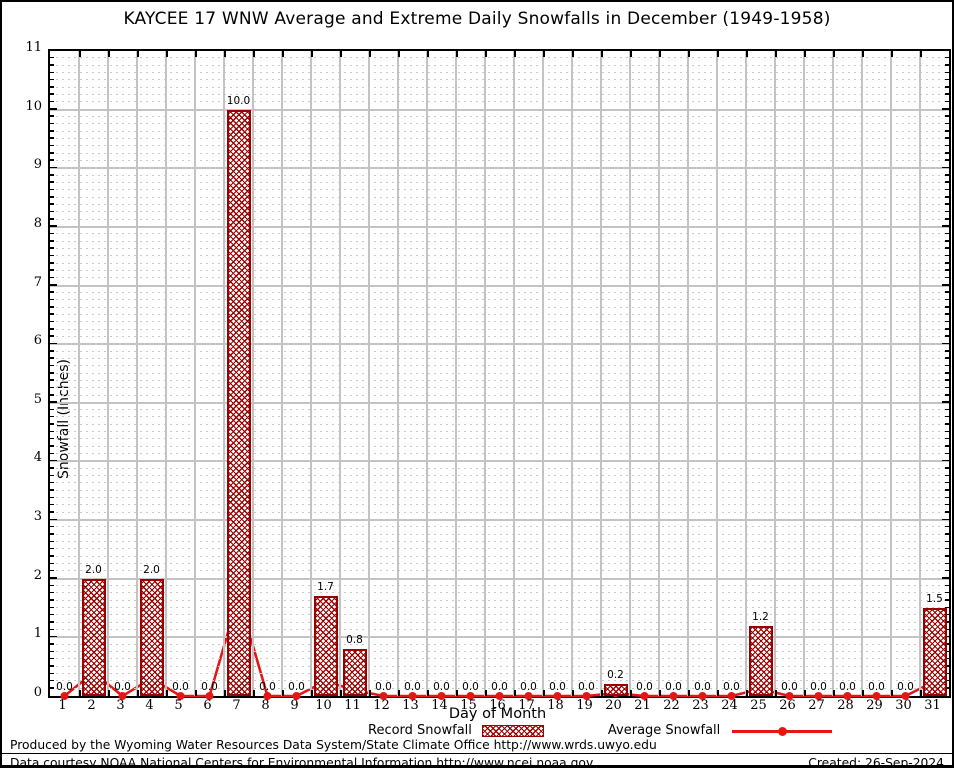 The image size is (954, 768). Describe the element at coordinates (600, 730) in the screenshot. I see `legend: Record Snowfall Average Snowfall` at that location.